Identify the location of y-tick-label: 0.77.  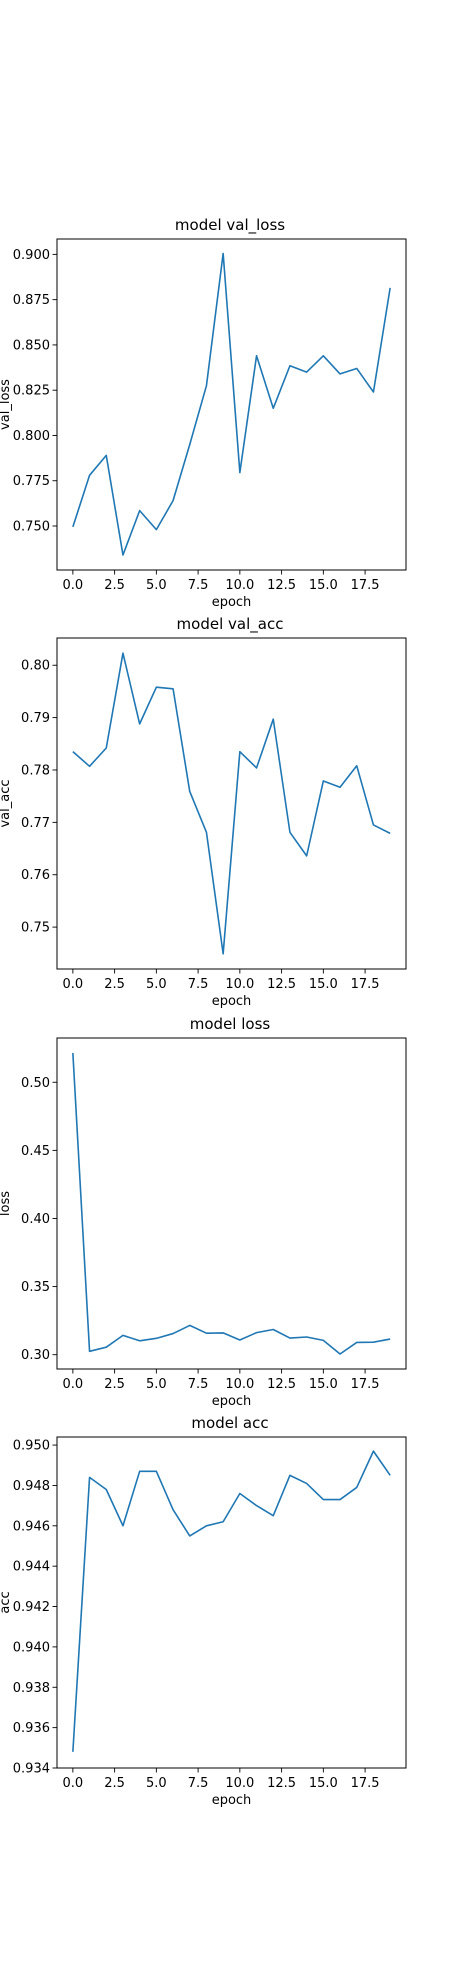
(35, 823).